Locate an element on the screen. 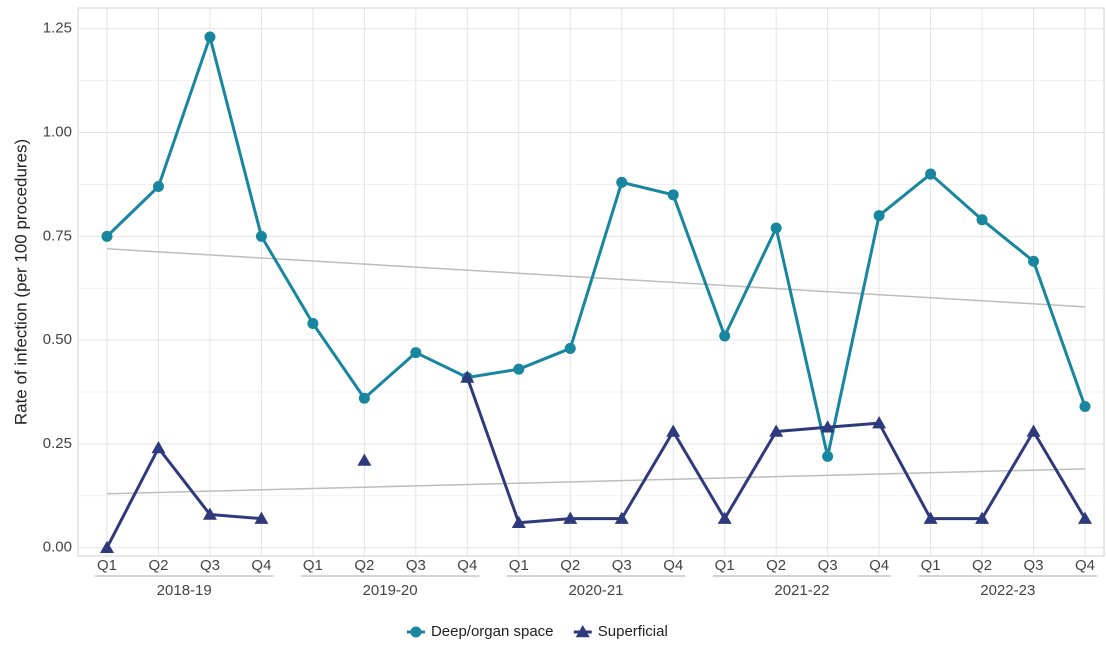 The image size is (1106, 646). group-label: 2019-20 is located at coordinates (390, 590).